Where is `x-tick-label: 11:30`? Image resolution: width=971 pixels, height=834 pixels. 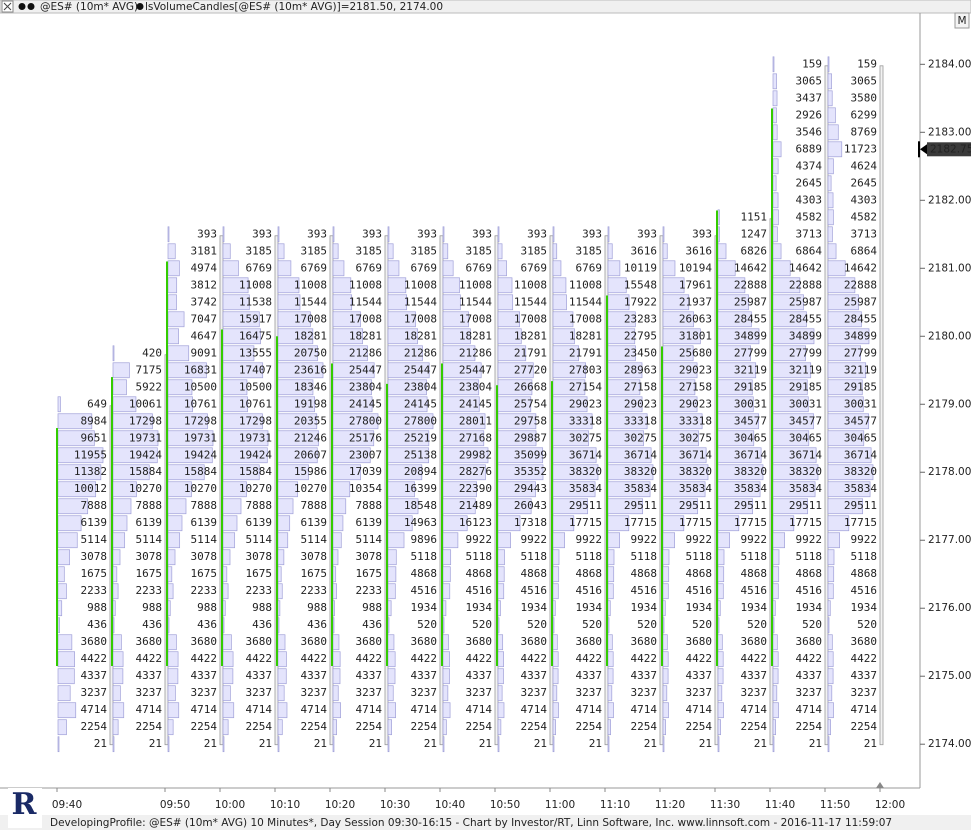 x-tick-label: 11:30 is located at coordinates (725, 805).